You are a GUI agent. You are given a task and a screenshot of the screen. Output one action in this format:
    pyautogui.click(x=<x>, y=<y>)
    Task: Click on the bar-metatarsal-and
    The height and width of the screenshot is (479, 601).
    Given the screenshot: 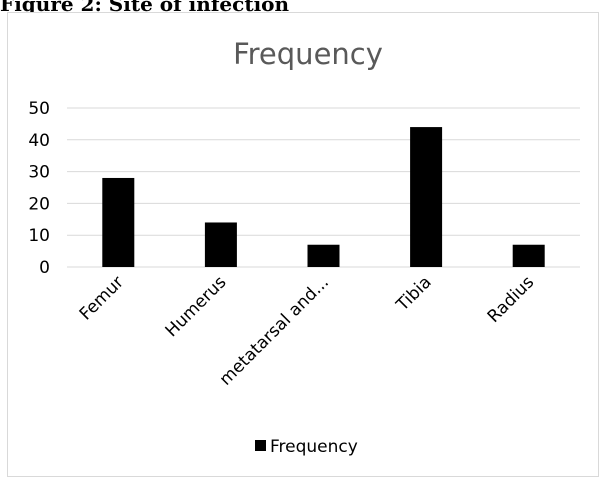 What is the action you would take?
    pyautogui.click(x=323, y=255)
    